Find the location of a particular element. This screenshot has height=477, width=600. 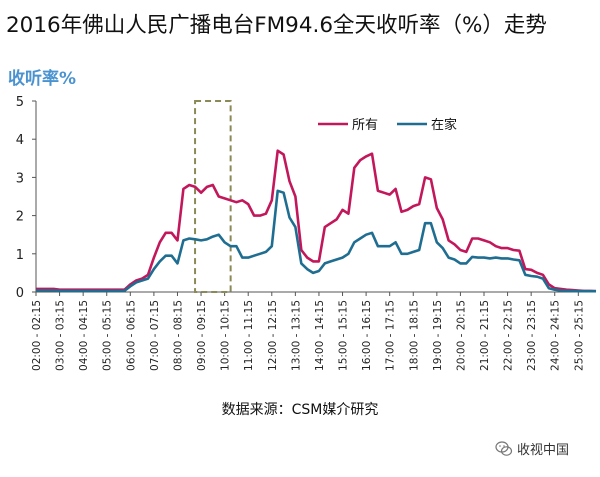

y-tick-label: 4 is located at coordinates (20, 140).